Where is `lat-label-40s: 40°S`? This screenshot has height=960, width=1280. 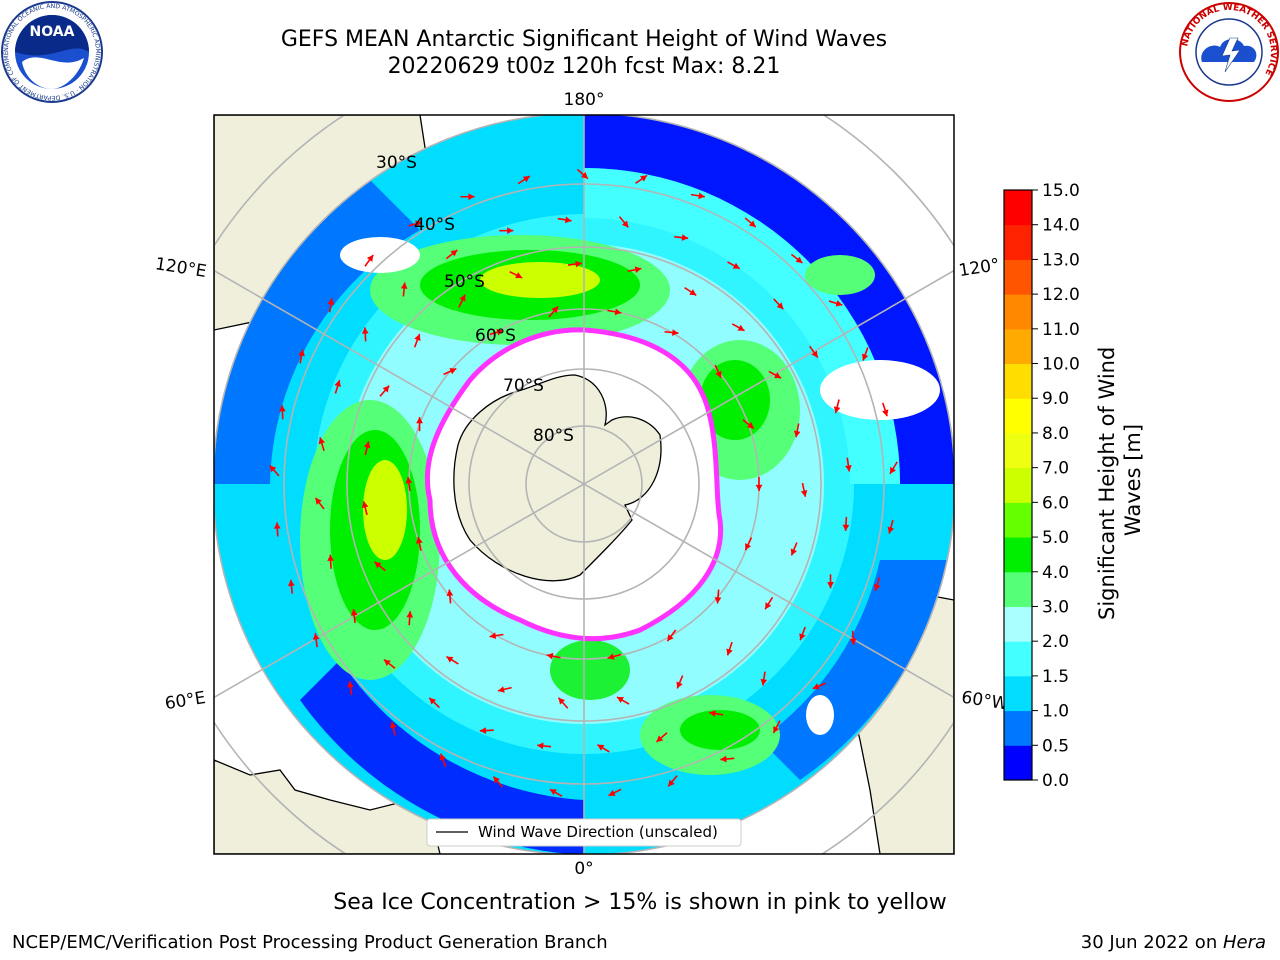 lat-label-40s: 40°S is located at coordinates (434, 225).